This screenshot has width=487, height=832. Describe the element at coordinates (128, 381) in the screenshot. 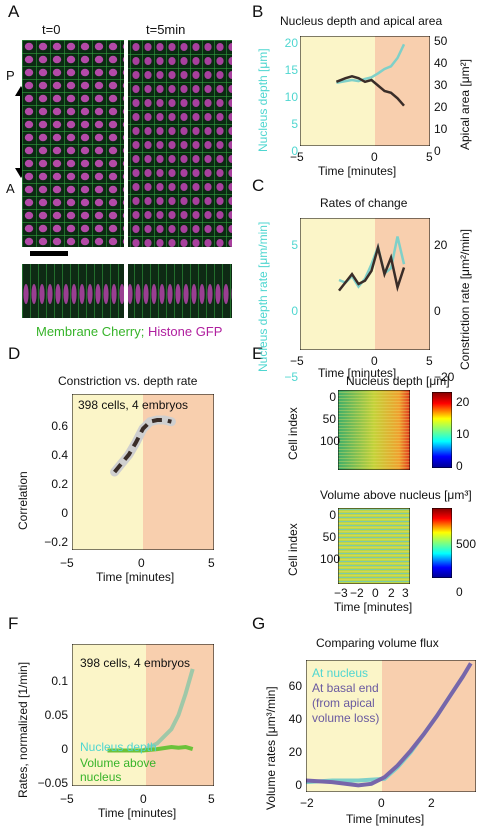

I see `panel-d-title: Constriction vs. depth rate` at that location.